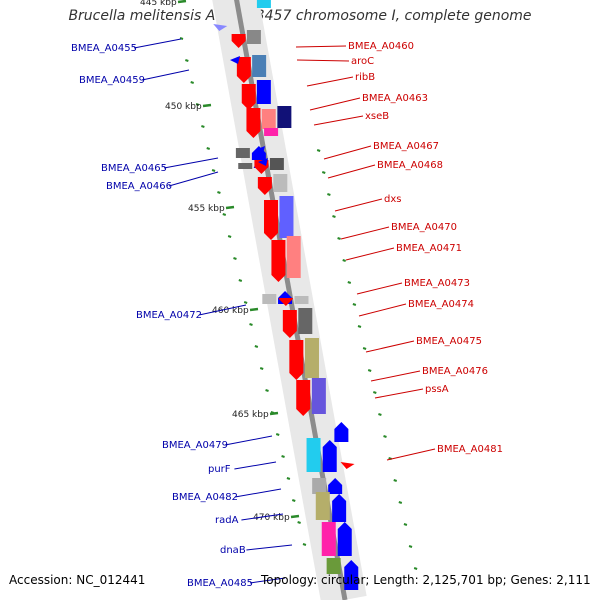 The image size is (600, 600). Describe the element at coordinates (395, 98) in the screenshot. I see `right-label-bmea-a0463: BMEA_A0463` at that location.